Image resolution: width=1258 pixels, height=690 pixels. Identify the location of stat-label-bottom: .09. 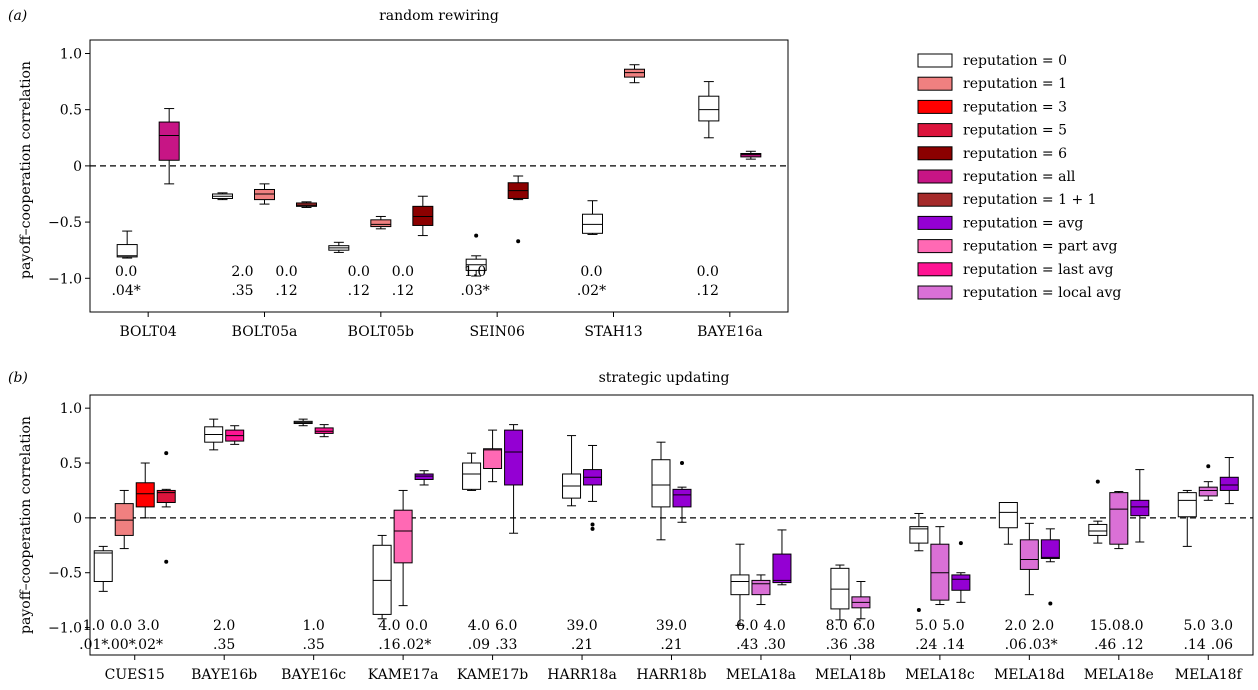
(479, 645).